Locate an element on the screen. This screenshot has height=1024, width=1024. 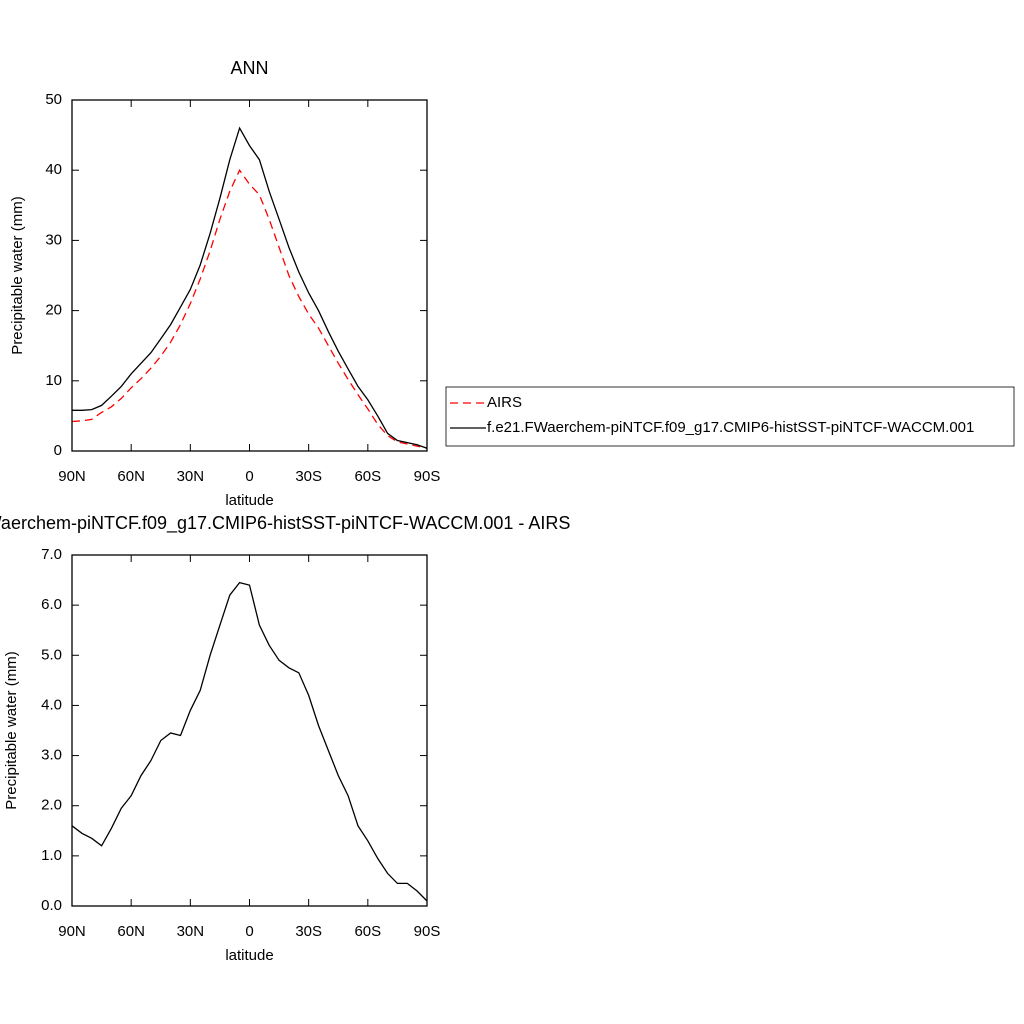
y-tick-label: 2.0 is located at coordinates (51, 805).